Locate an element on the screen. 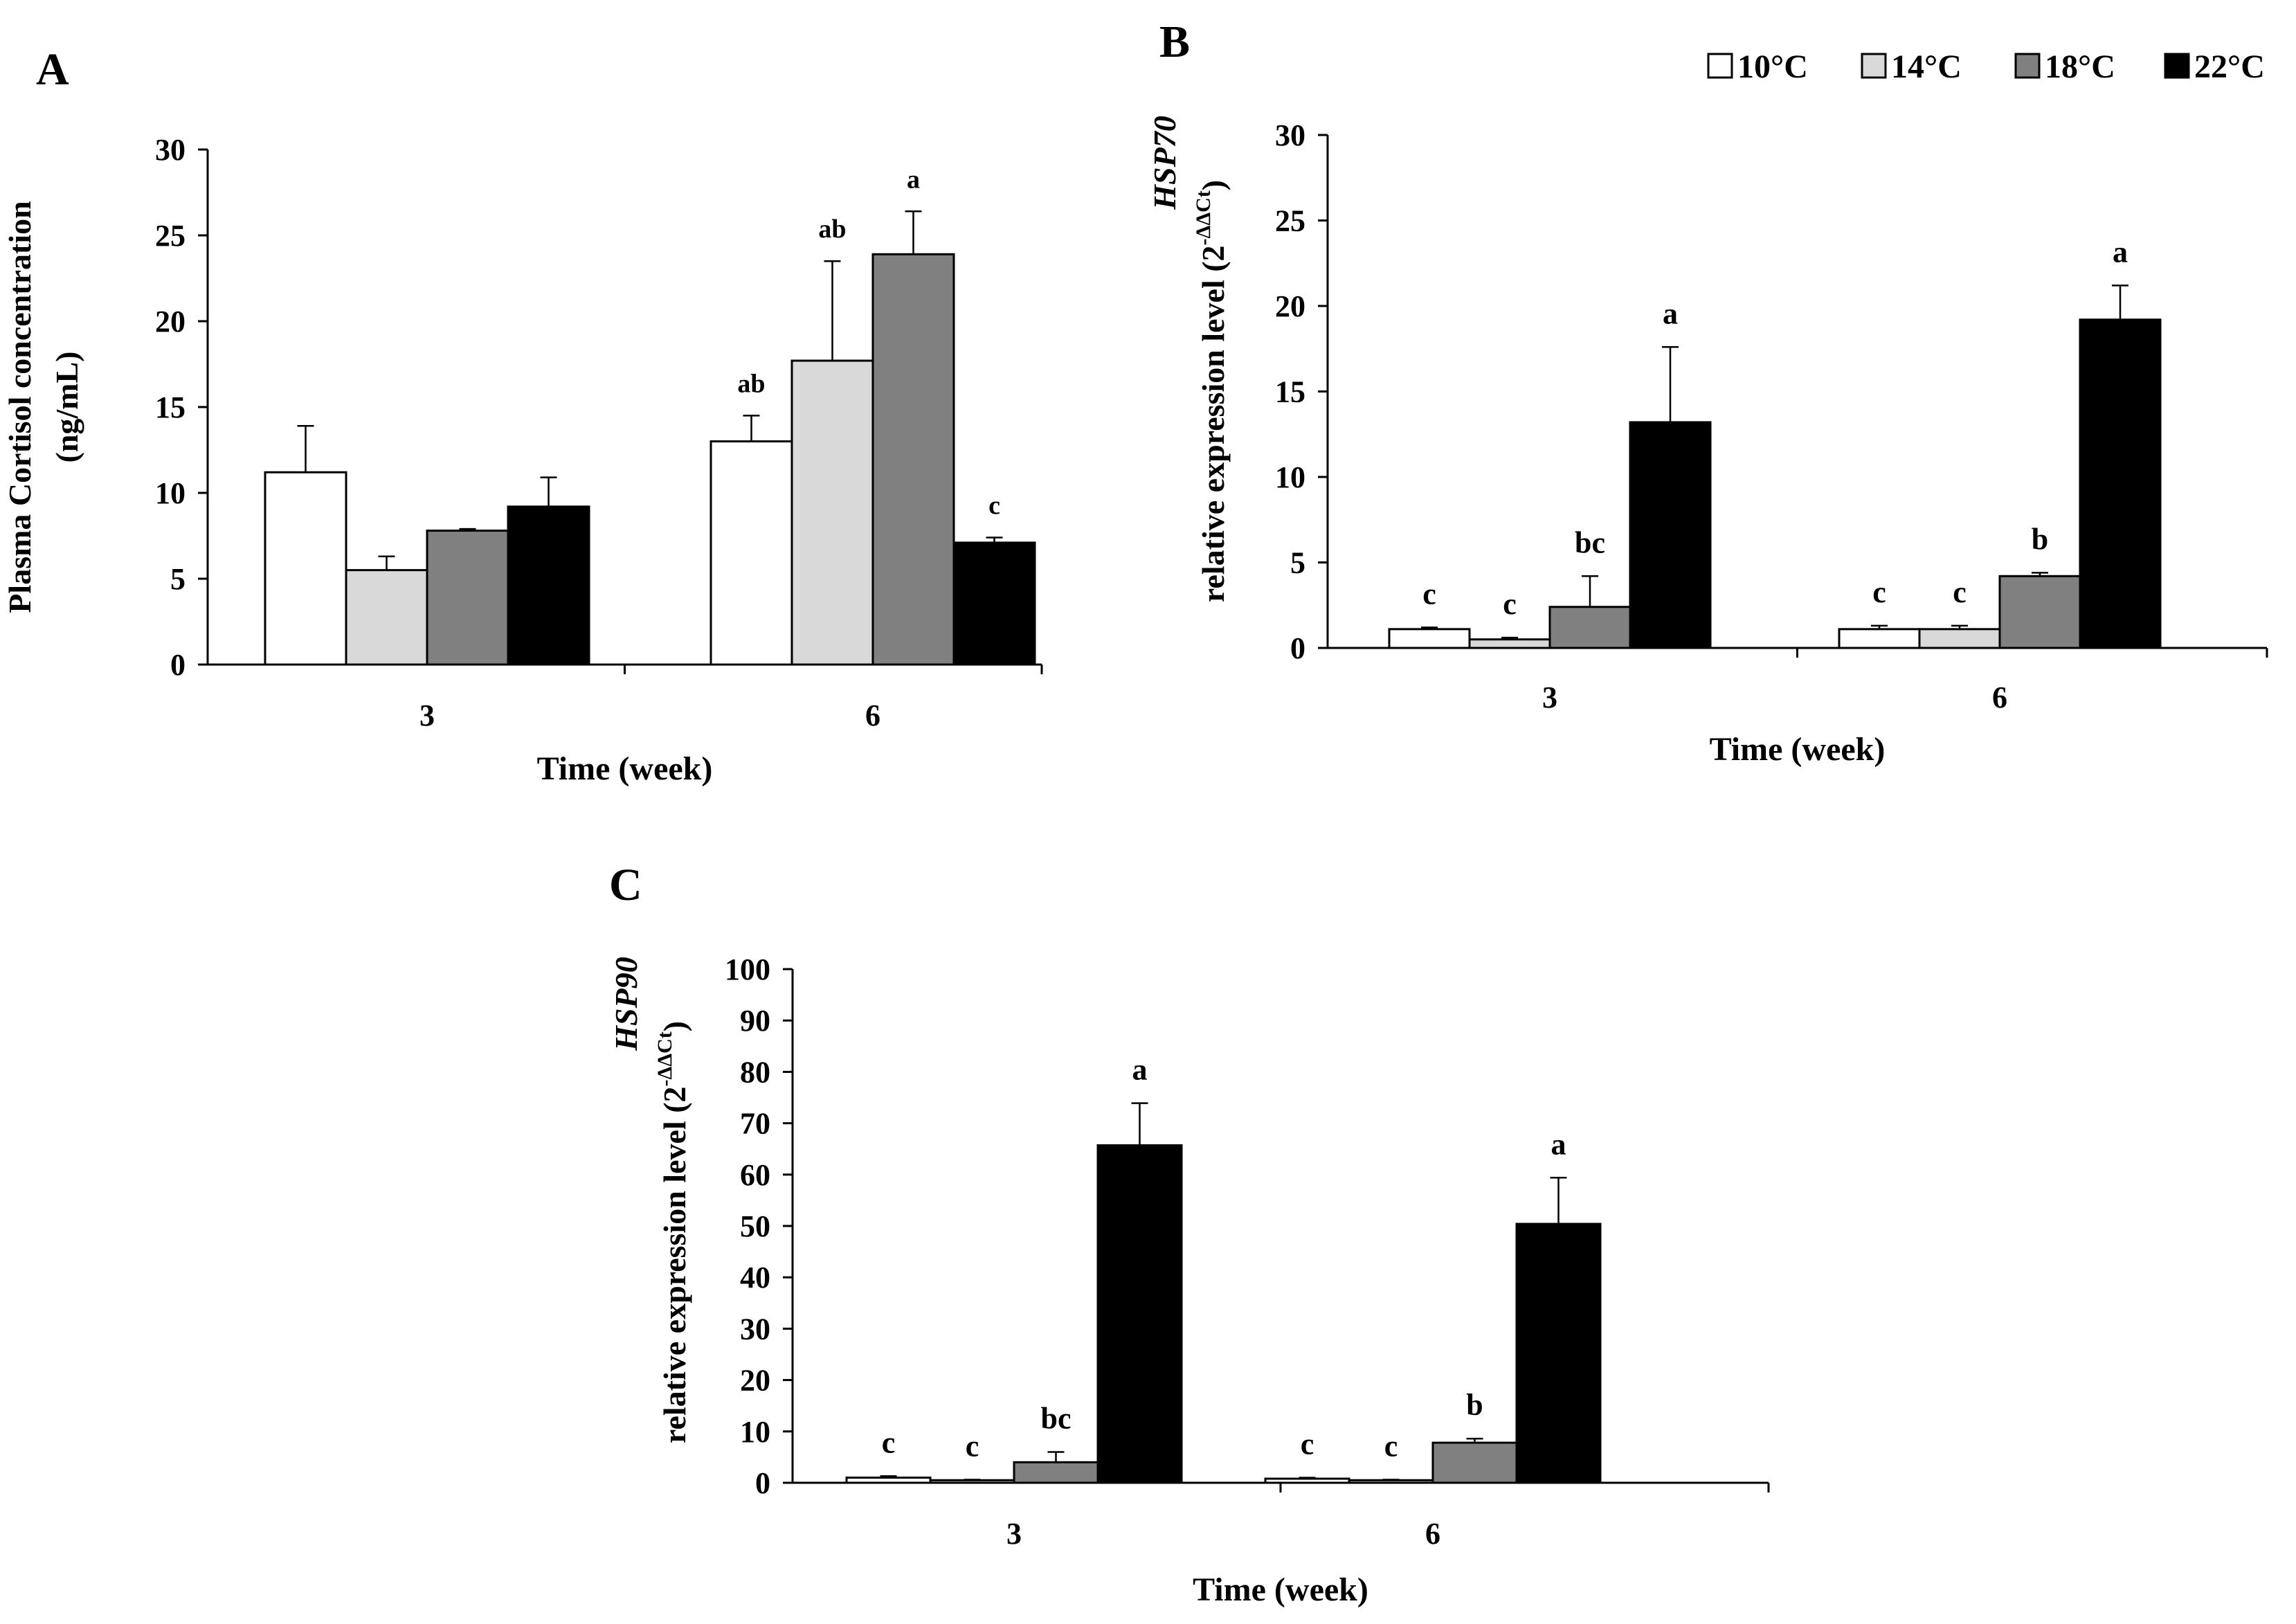  y-axis-gene-label: HSP90 is located at coordinates (626, 1004).